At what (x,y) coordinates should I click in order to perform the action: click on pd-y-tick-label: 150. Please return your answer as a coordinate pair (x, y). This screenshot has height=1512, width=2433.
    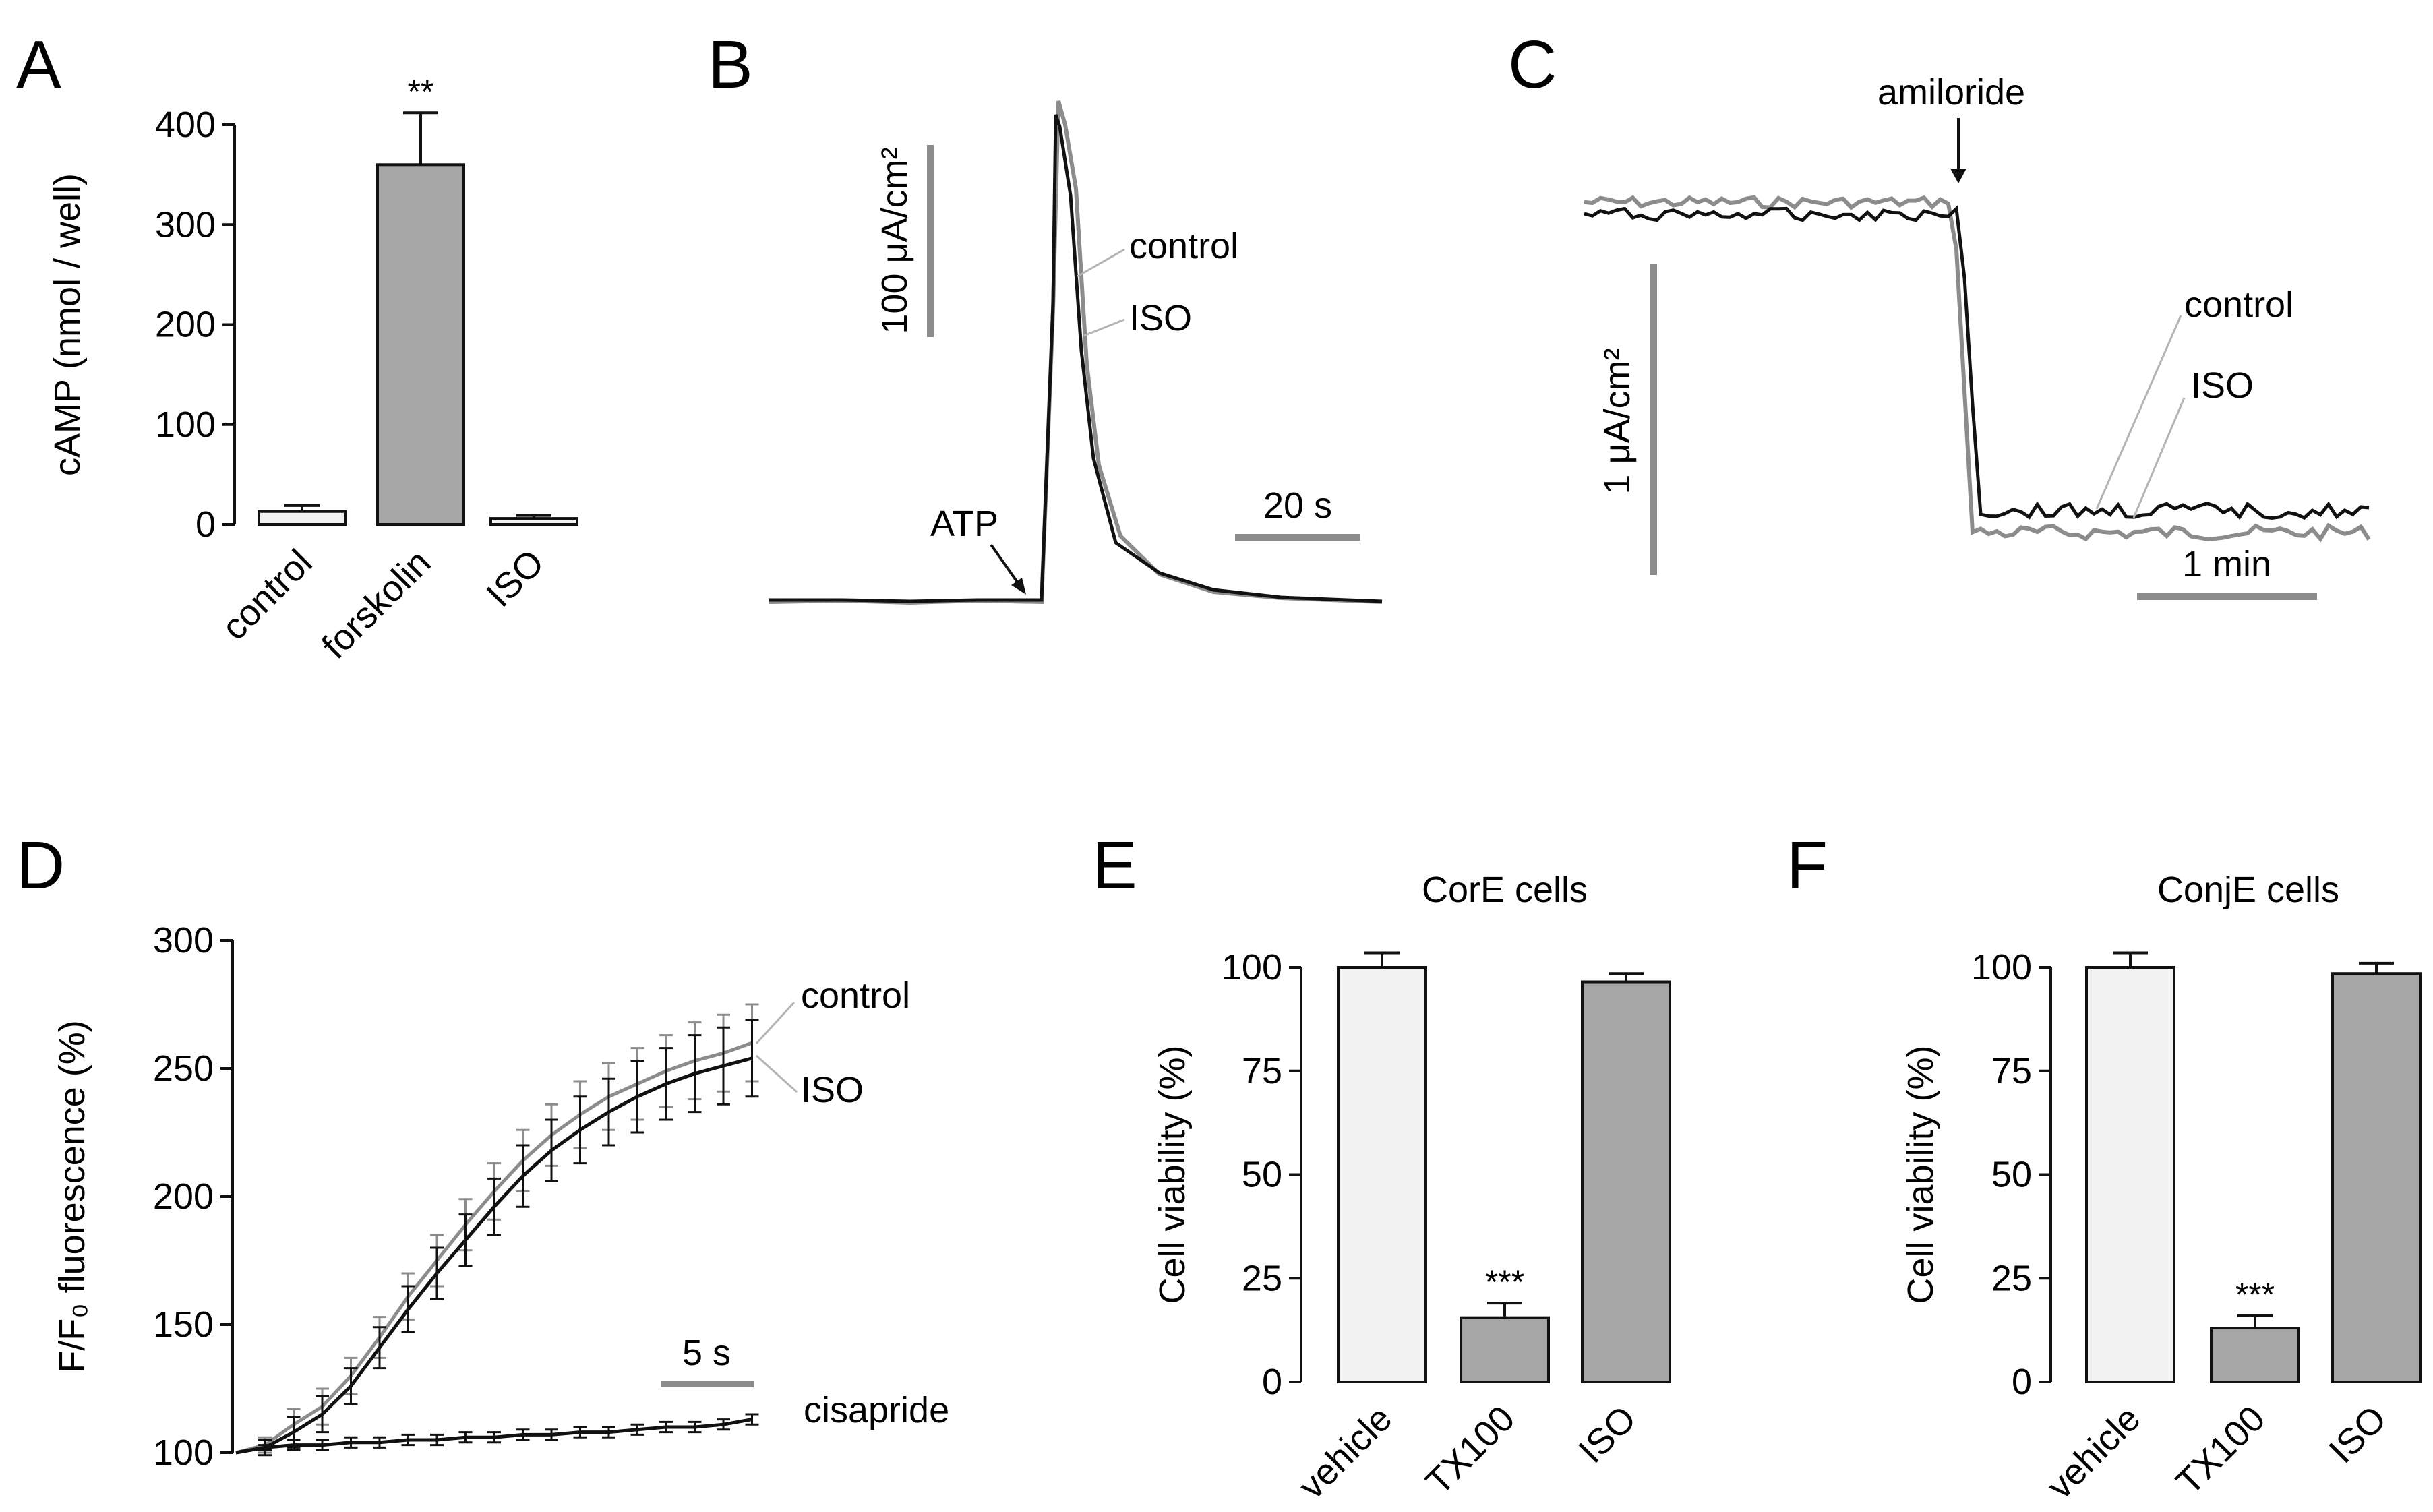
    Looking at the image, I should click on (184, 1324).